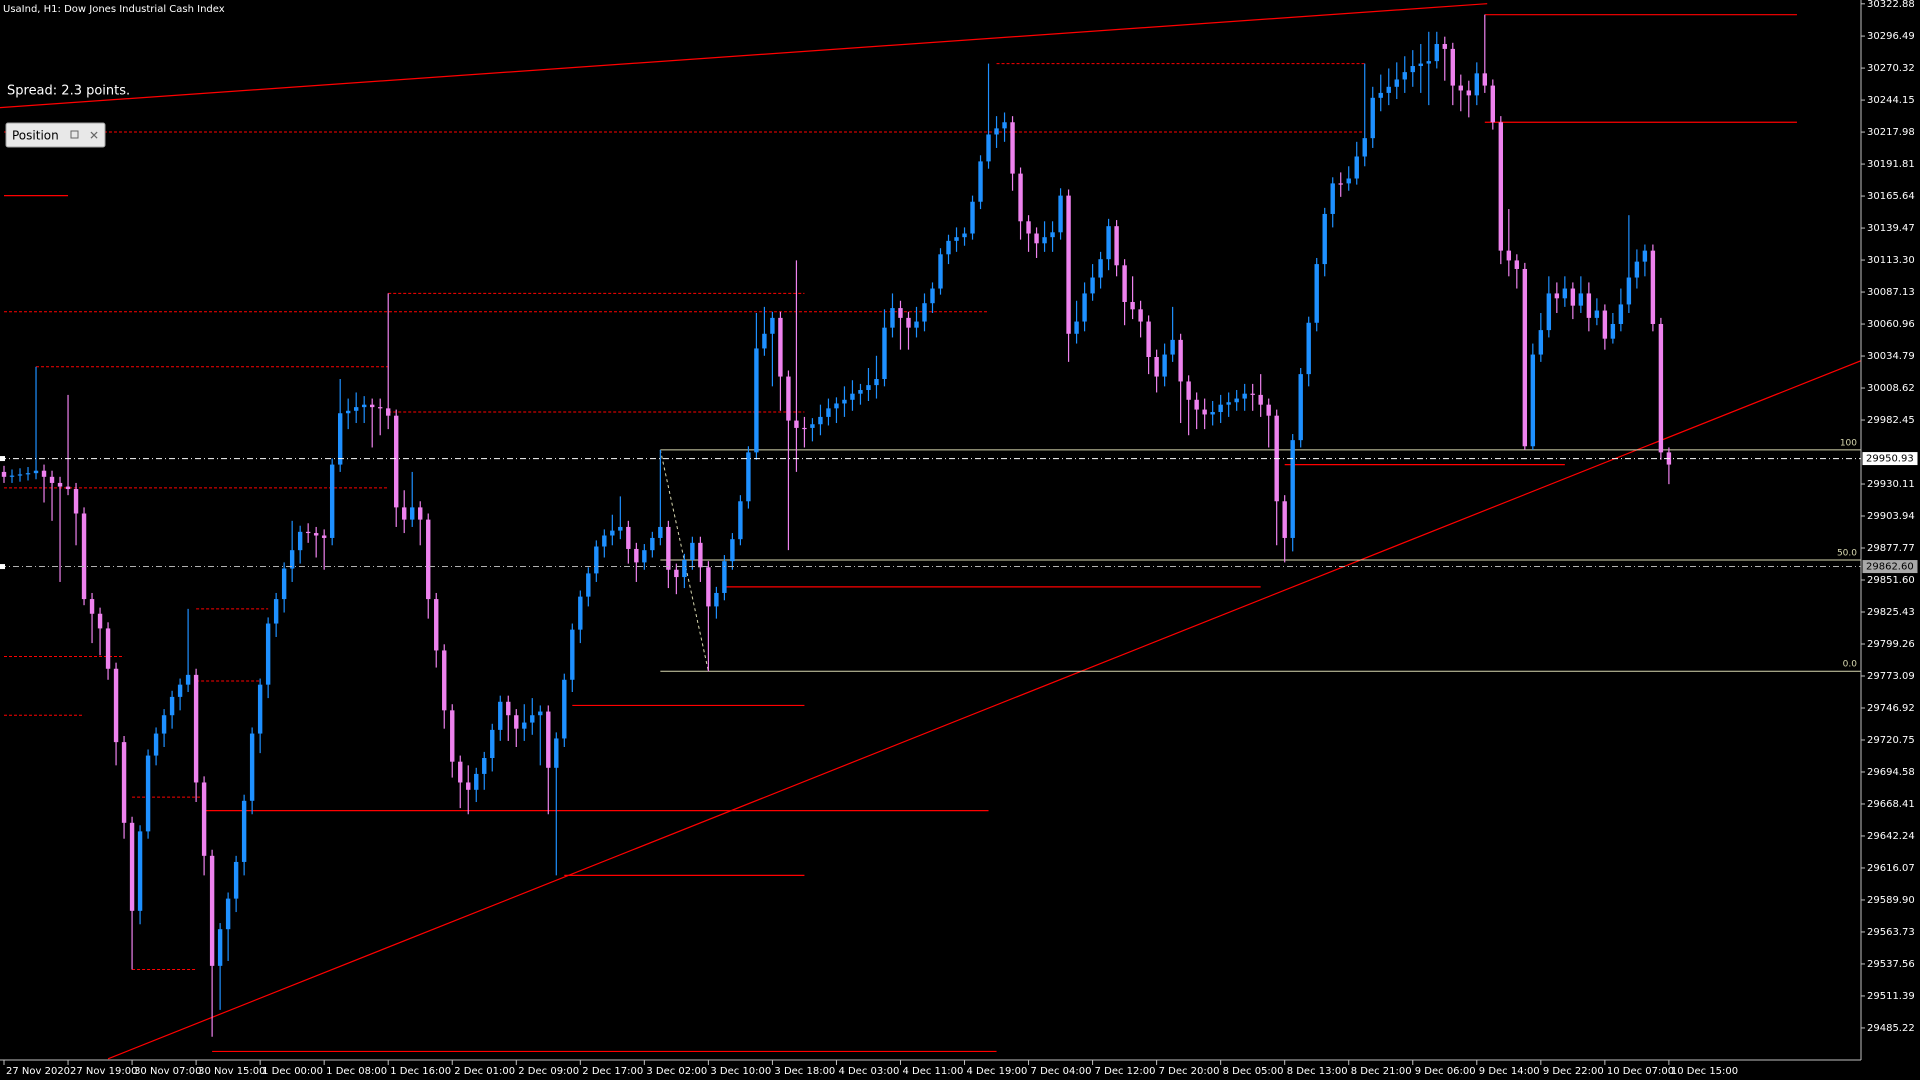  What do you see at coordinates (94, 136) in the screenshot?
I see `panel-close-icon: ✕` at bounding box center [94, 136].